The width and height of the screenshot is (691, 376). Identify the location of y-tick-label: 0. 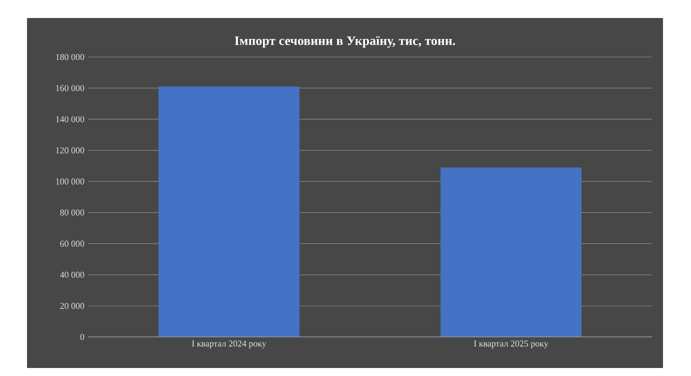
(82, 337).